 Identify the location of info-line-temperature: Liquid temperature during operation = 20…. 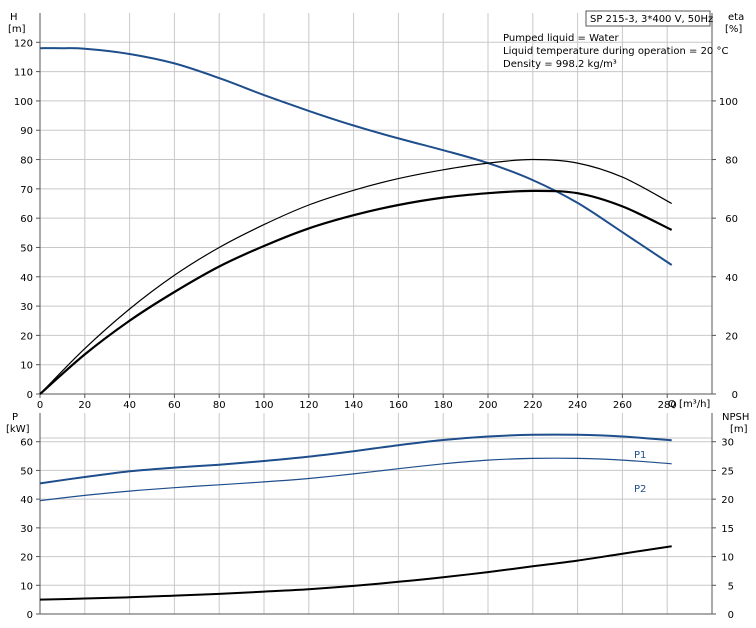
(615, 51).